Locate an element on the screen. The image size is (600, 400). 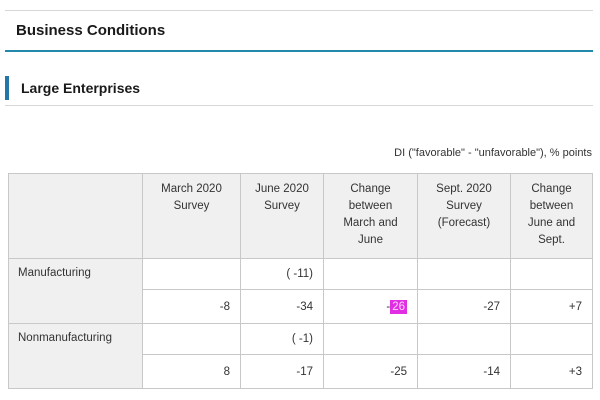
nonmanufacturing-values-row: 8 -17 -25 -14 +3 is located at coordinates (301, 371).